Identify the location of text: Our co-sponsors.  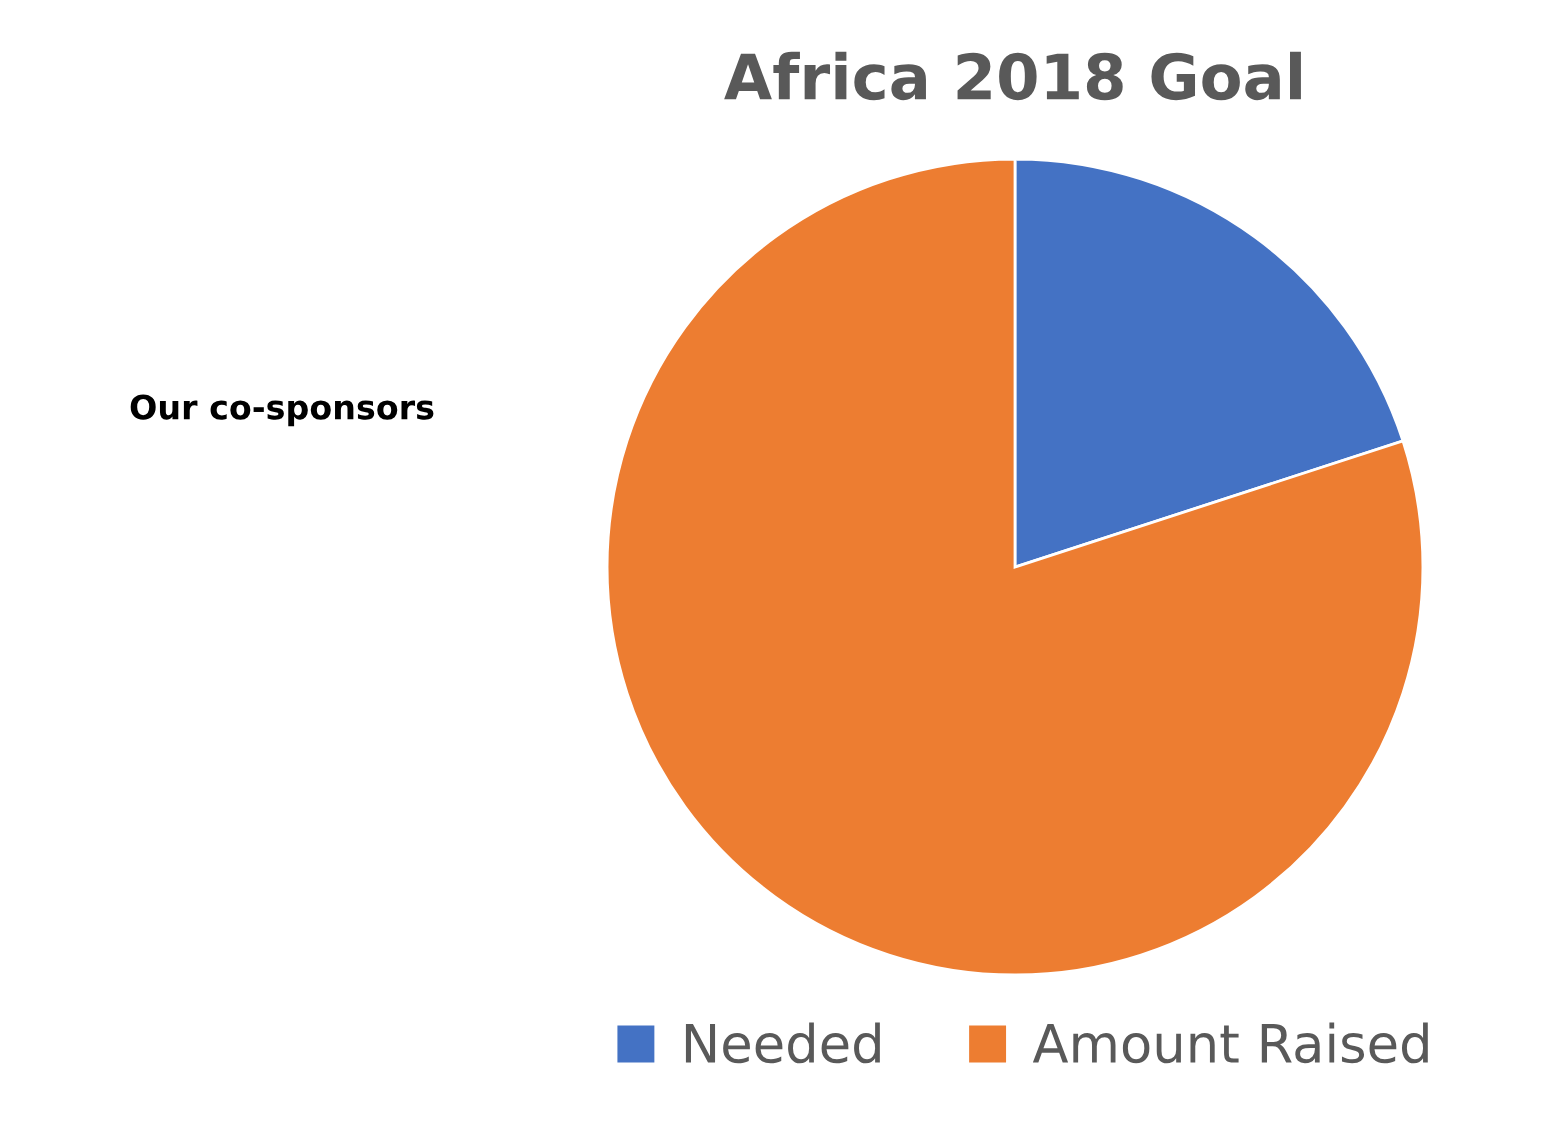
(282, 410).